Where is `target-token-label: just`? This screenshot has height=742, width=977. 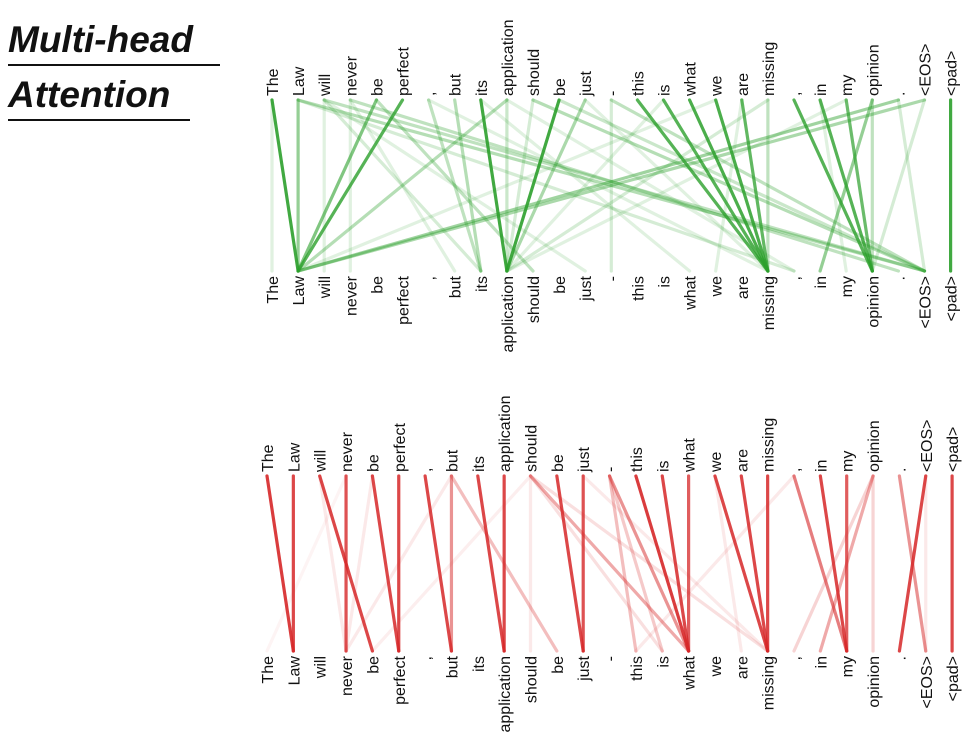 target-token-label: just is located at coordinates (584, 668).